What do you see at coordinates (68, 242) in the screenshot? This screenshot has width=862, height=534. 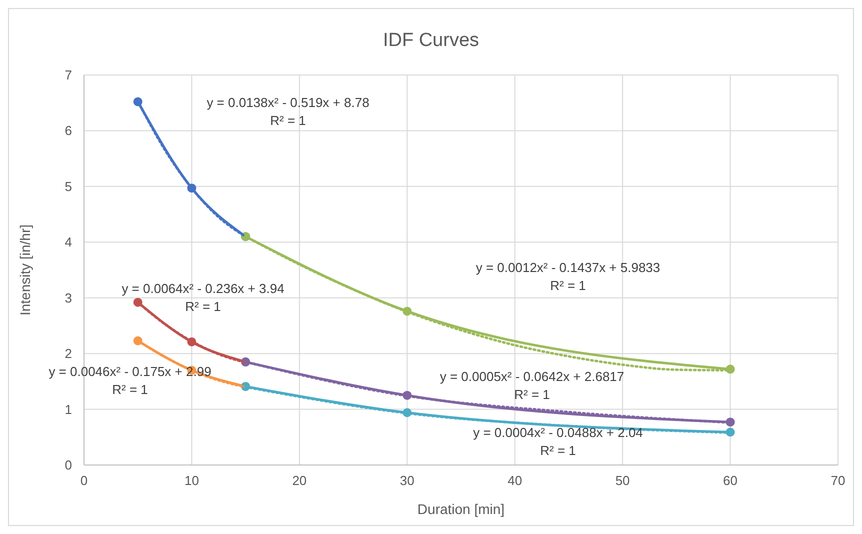 I see `y-tick-label: 4` at bounding box center [68, 242].